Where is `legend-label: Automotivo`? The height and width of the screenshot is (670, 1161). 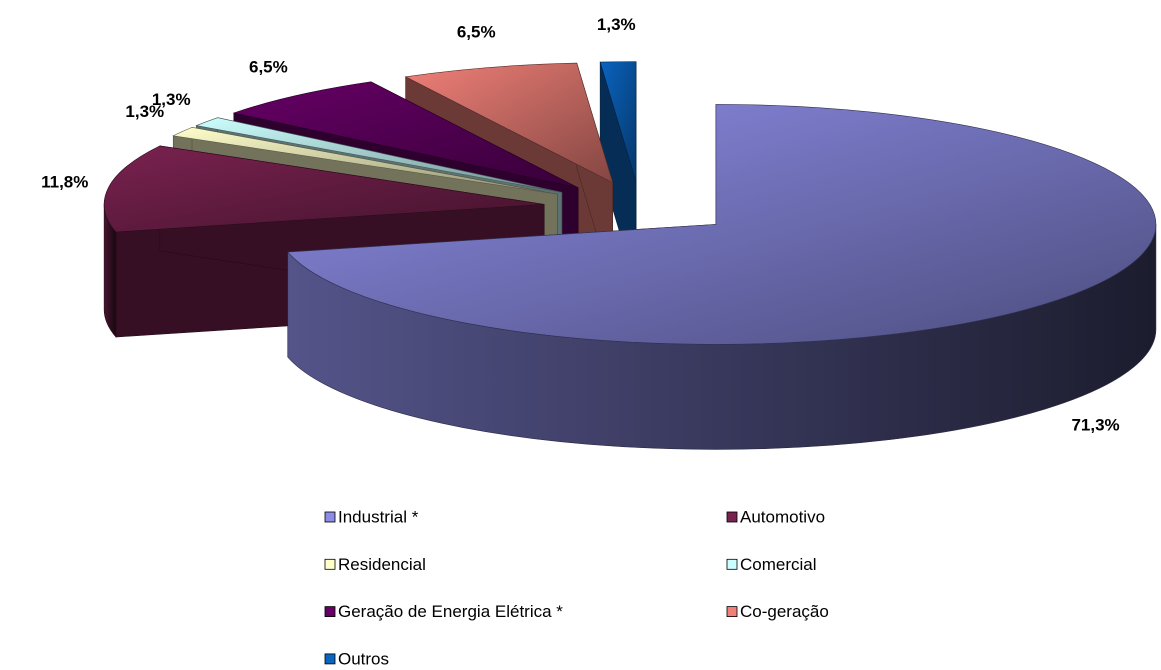 legend-label: Automotivo is located at coordinates (782, 516).